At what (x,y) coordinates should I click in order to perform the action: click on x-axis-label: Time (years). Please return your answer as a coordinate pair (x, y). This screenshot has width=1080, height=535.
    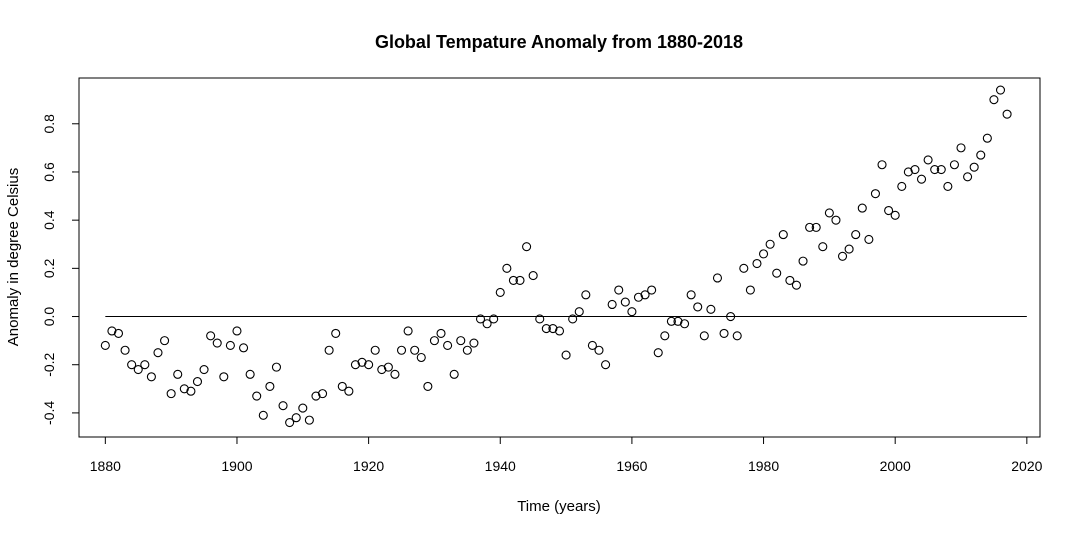
    Looking at the image, I should click on (559, 506).